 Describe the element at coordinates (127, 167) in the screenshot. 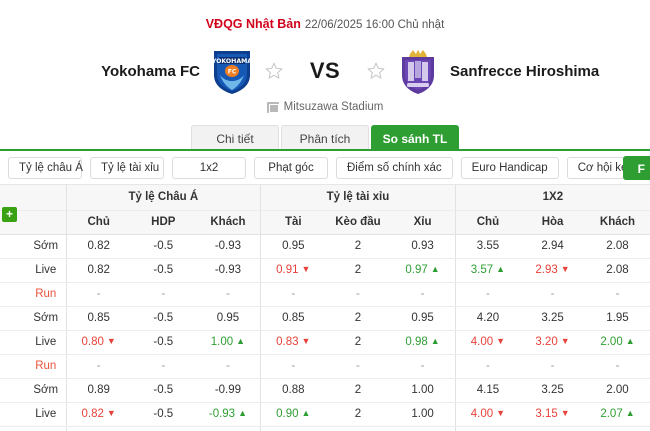

I see `chip-ty-le-tai-xiu: Tỷ lệ tài xỉu` at that location.